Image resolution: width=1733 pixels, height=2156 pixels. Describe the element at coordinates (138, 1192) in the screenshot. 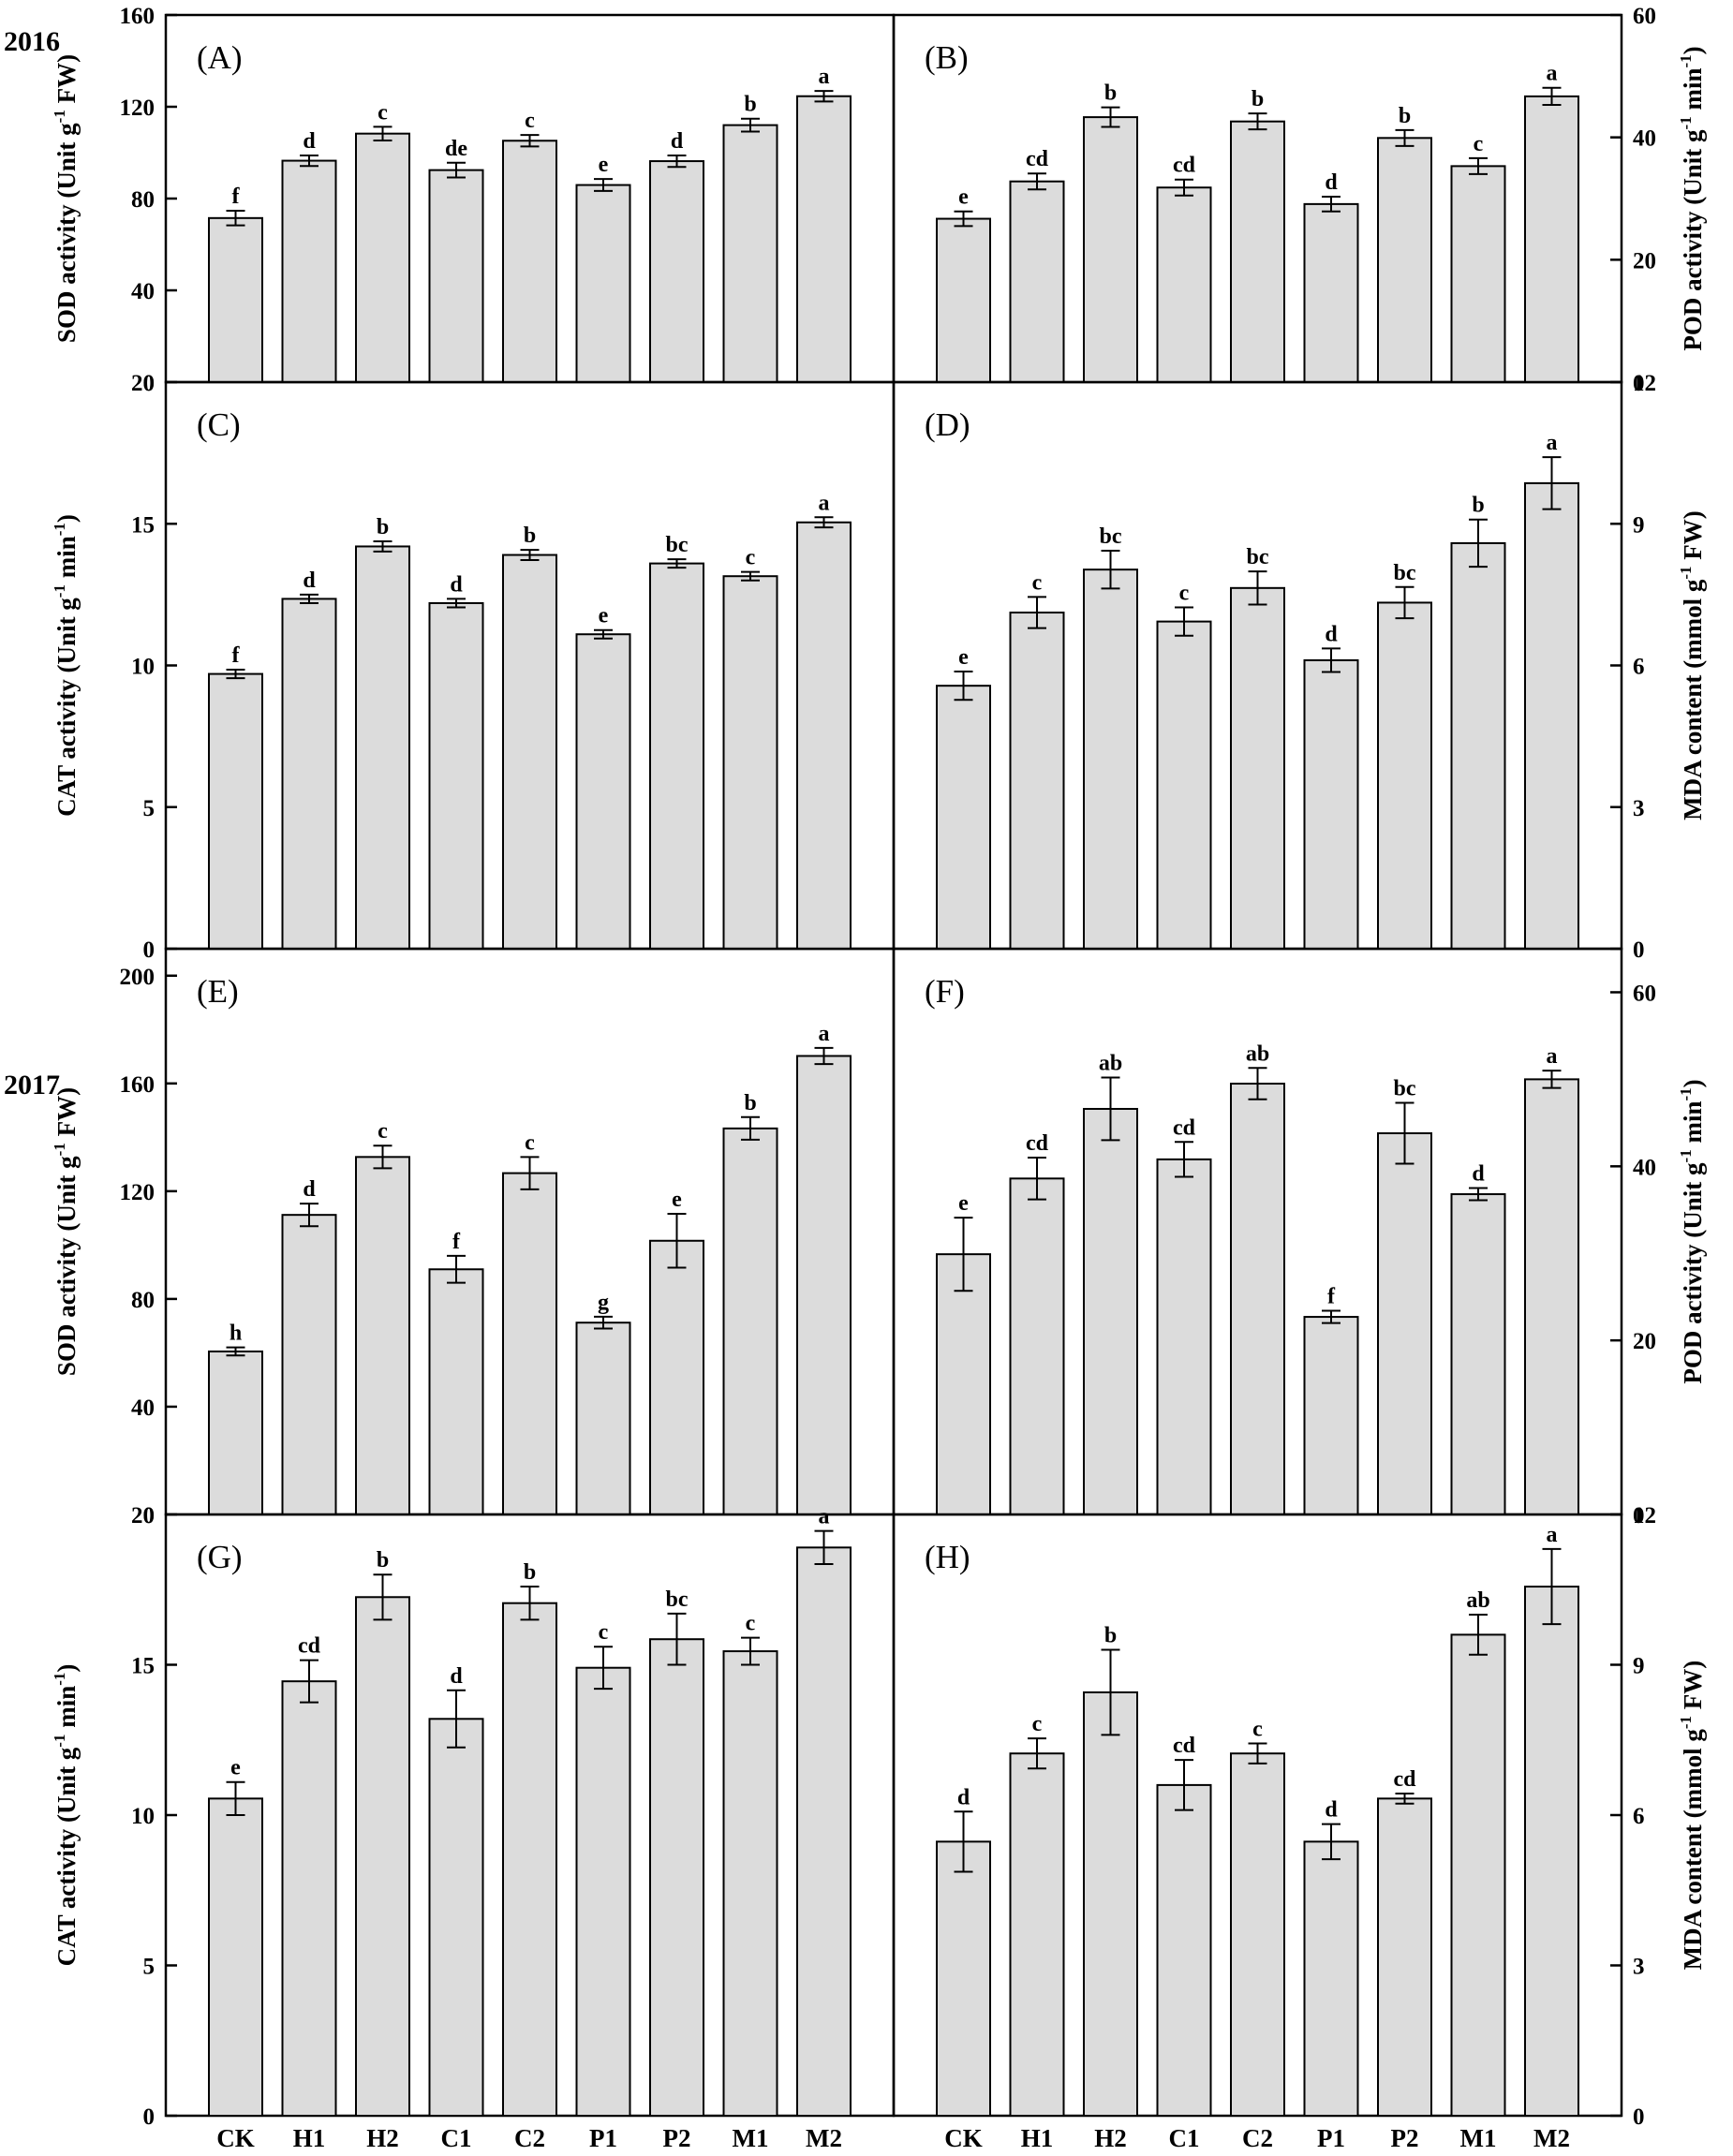

I see `y-tick-label: 120` at that location.